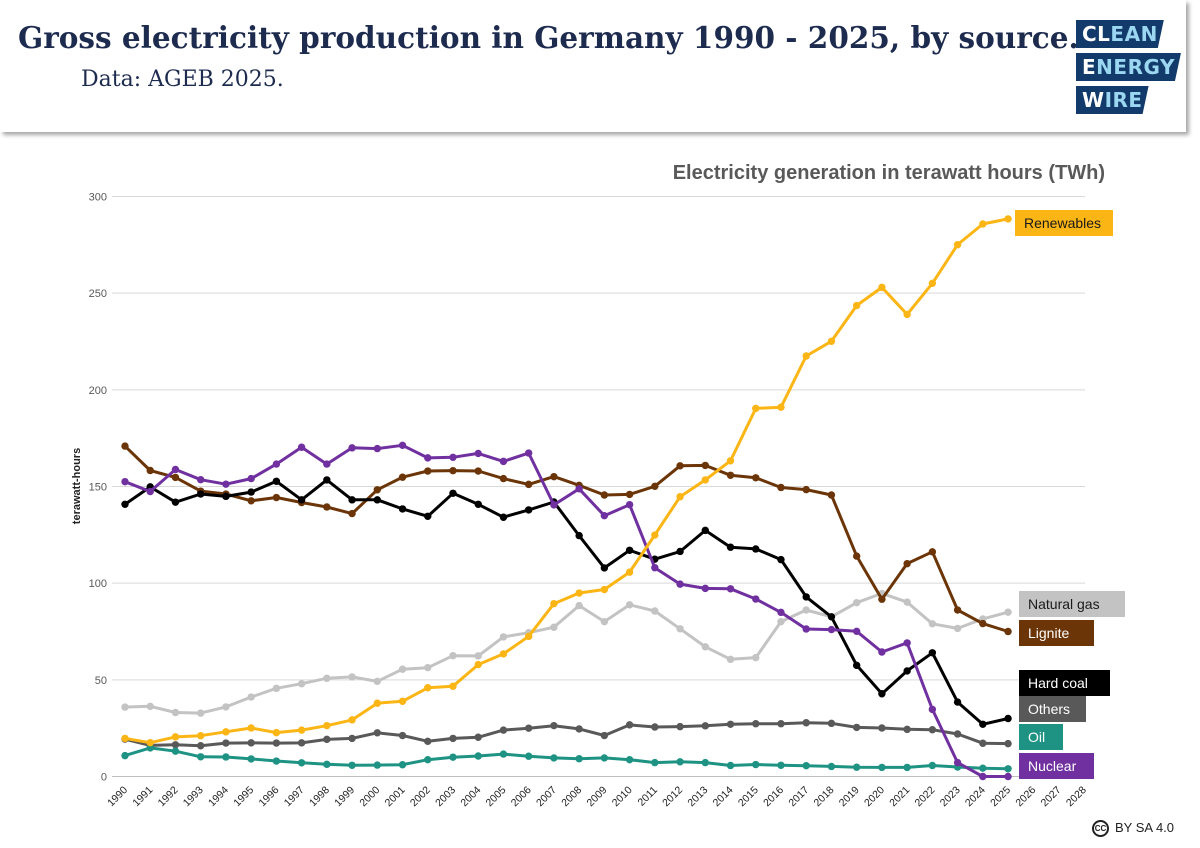 Image resolution: width=1200 pixels, height=848 pixels. What do you see at coordinates (975, 796) in the screenshot?
I see `x-tick-label: 2024` at bounding box center [975, 796].